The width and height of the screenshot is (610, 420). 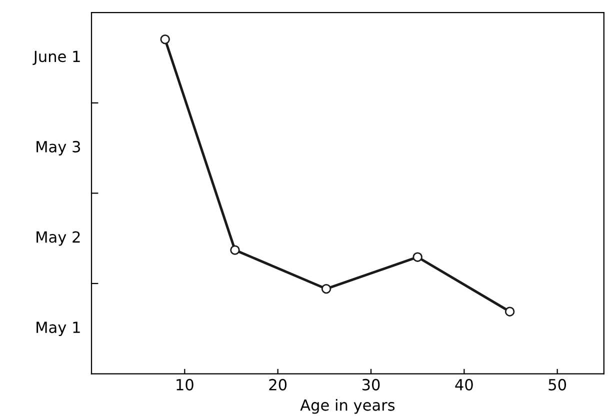 I want to click on x-tick-label: 40, so click(x=464, y=384).